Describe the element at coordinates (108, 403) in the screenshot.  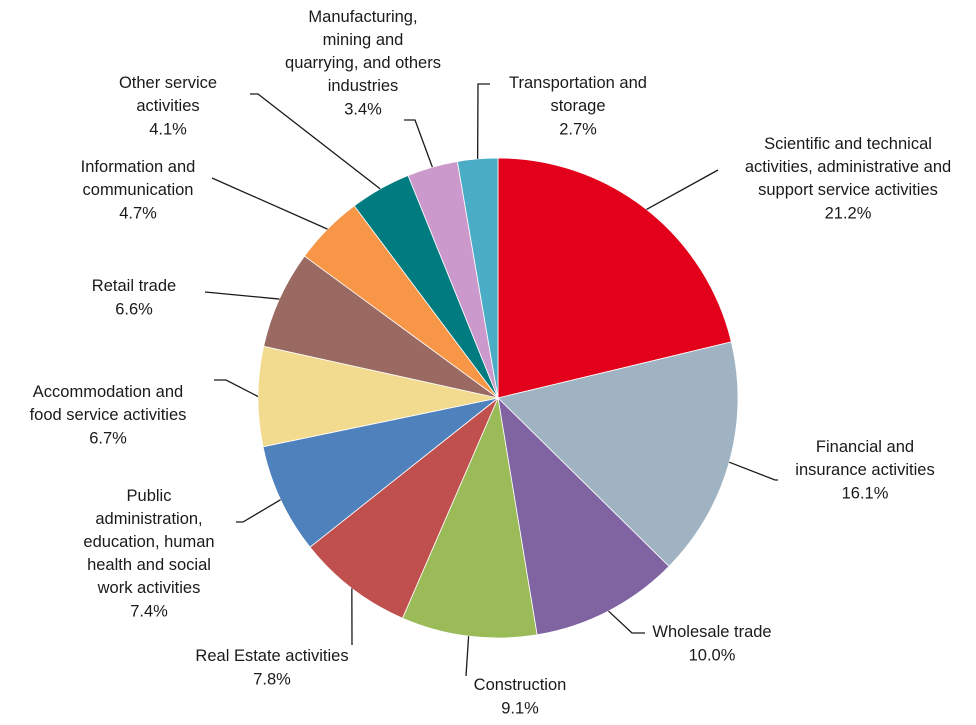
I see `category-label: Accommodation and food service activities` at that location.